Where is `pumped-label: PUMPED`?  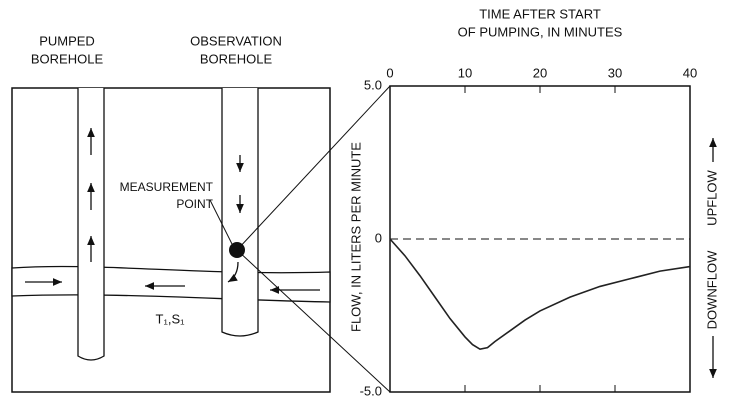
pumped-label: PUMPED is located at coordinates (67, 40).